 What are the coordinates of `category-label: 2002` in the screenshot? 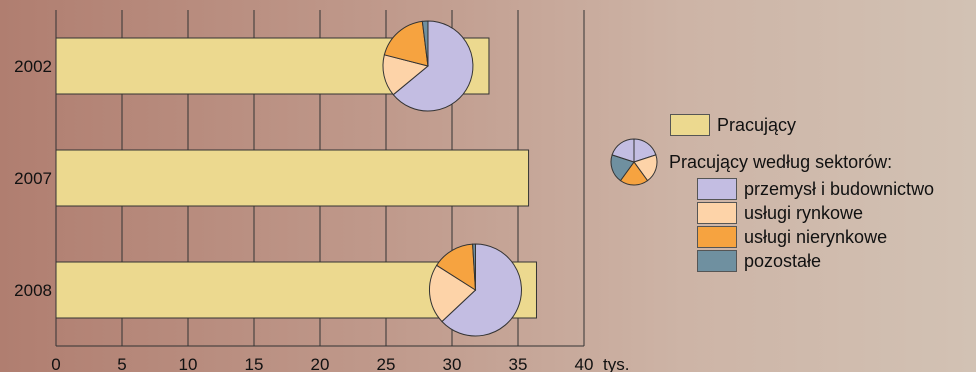 It's located at (33, 66).